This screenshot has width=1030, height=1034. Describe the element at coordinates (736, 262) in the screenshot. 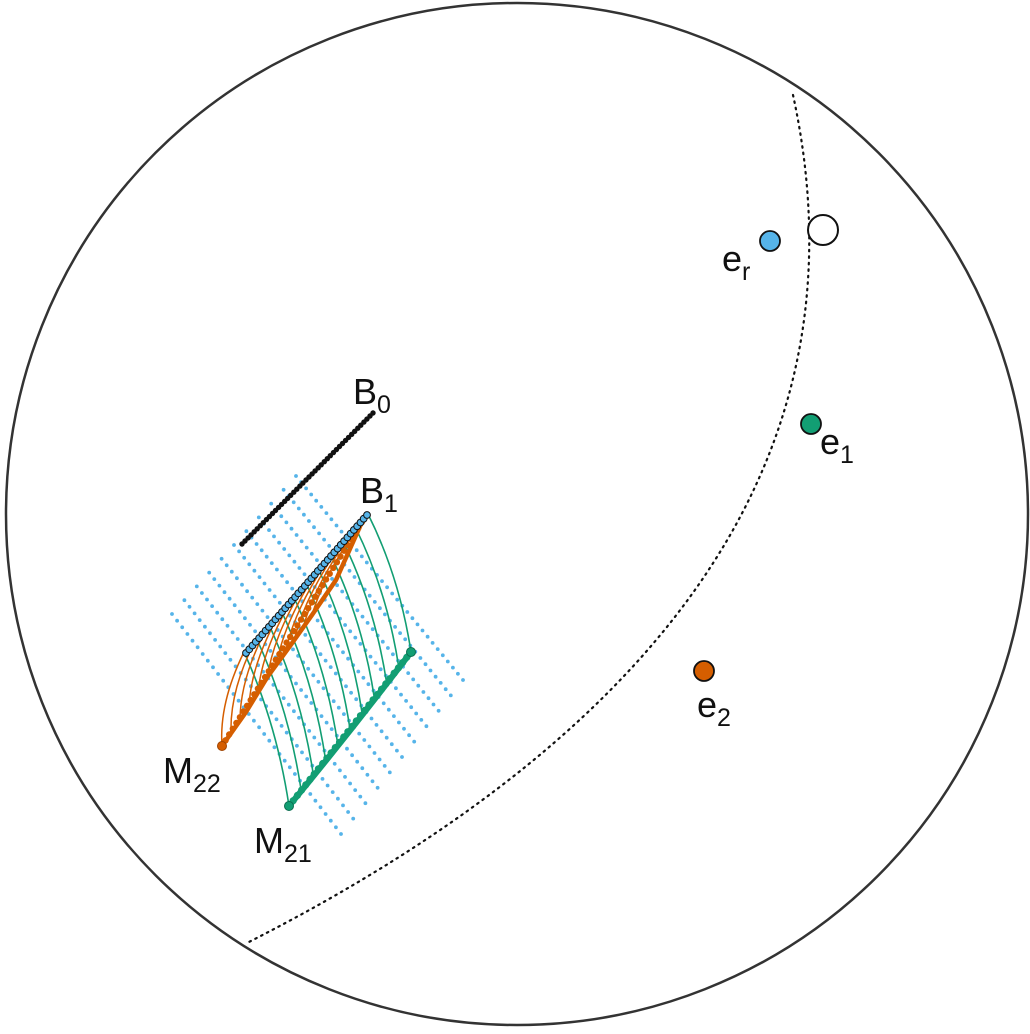

I see `label-er: er` at that location.